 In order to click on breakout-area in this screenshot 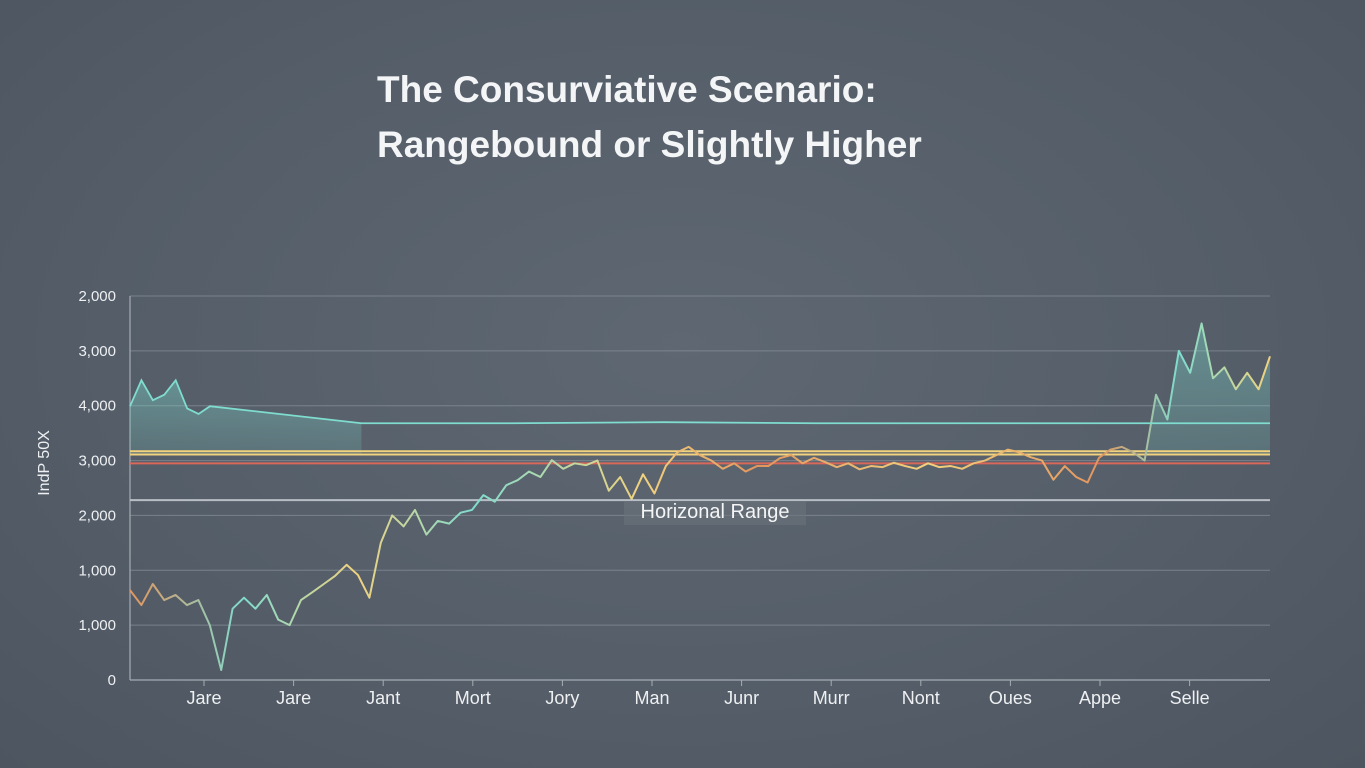, I will do `click(1207, 392)`.